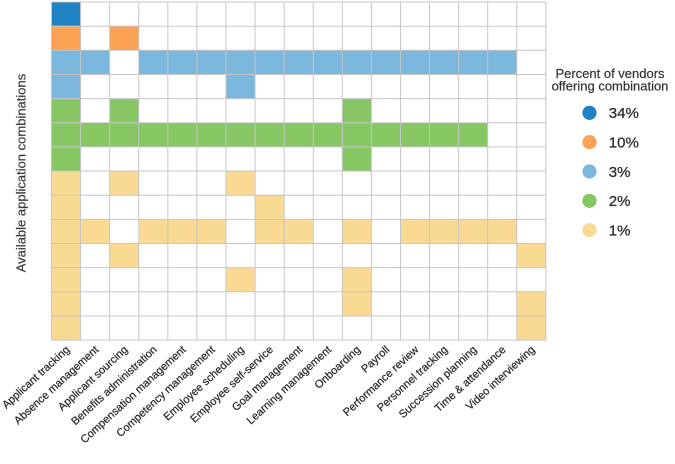  Describe the element at coordinates (610, 73) in the screenshot. I see `svg-text: Percent of vendors` at that location.